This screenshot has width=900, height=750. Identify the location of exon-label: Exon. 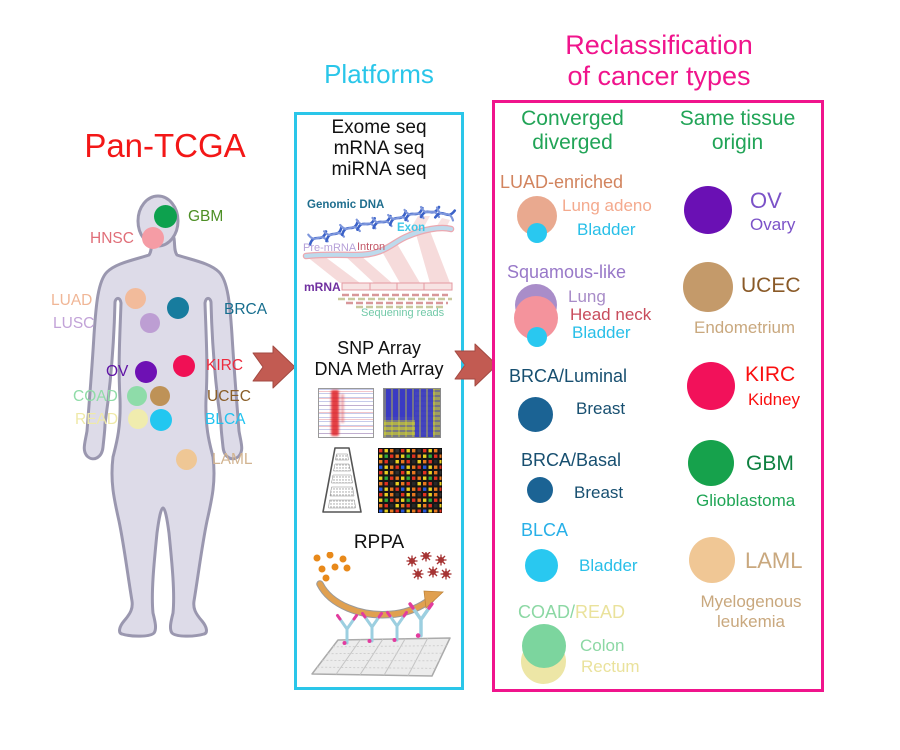
(411, 228).